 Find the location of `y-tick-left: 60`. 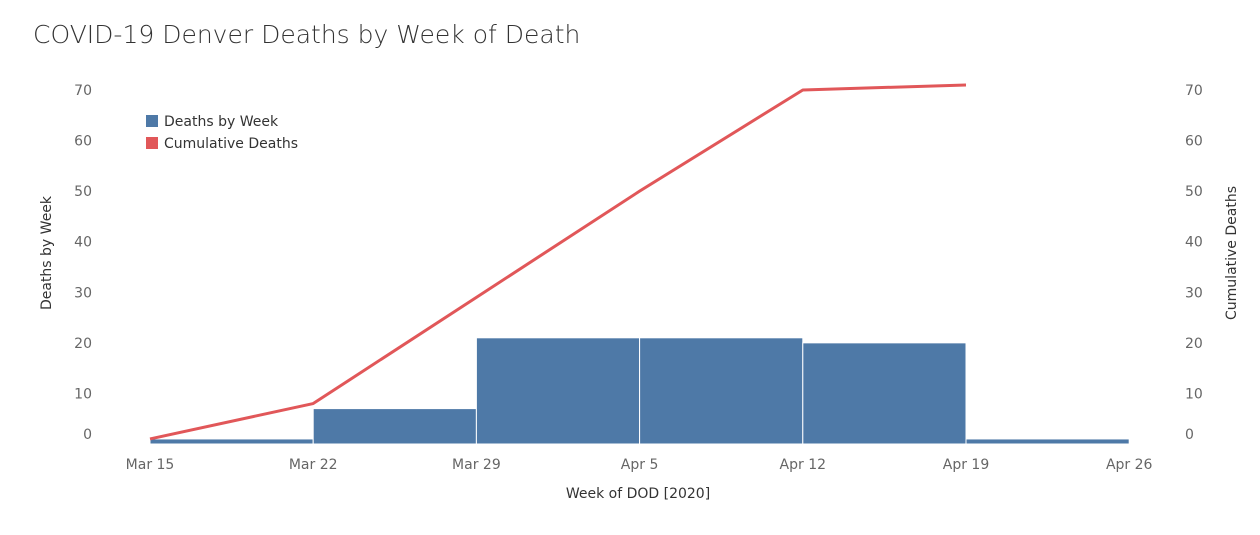

y-tick-left: 60 is located at coordinates (83, 142).